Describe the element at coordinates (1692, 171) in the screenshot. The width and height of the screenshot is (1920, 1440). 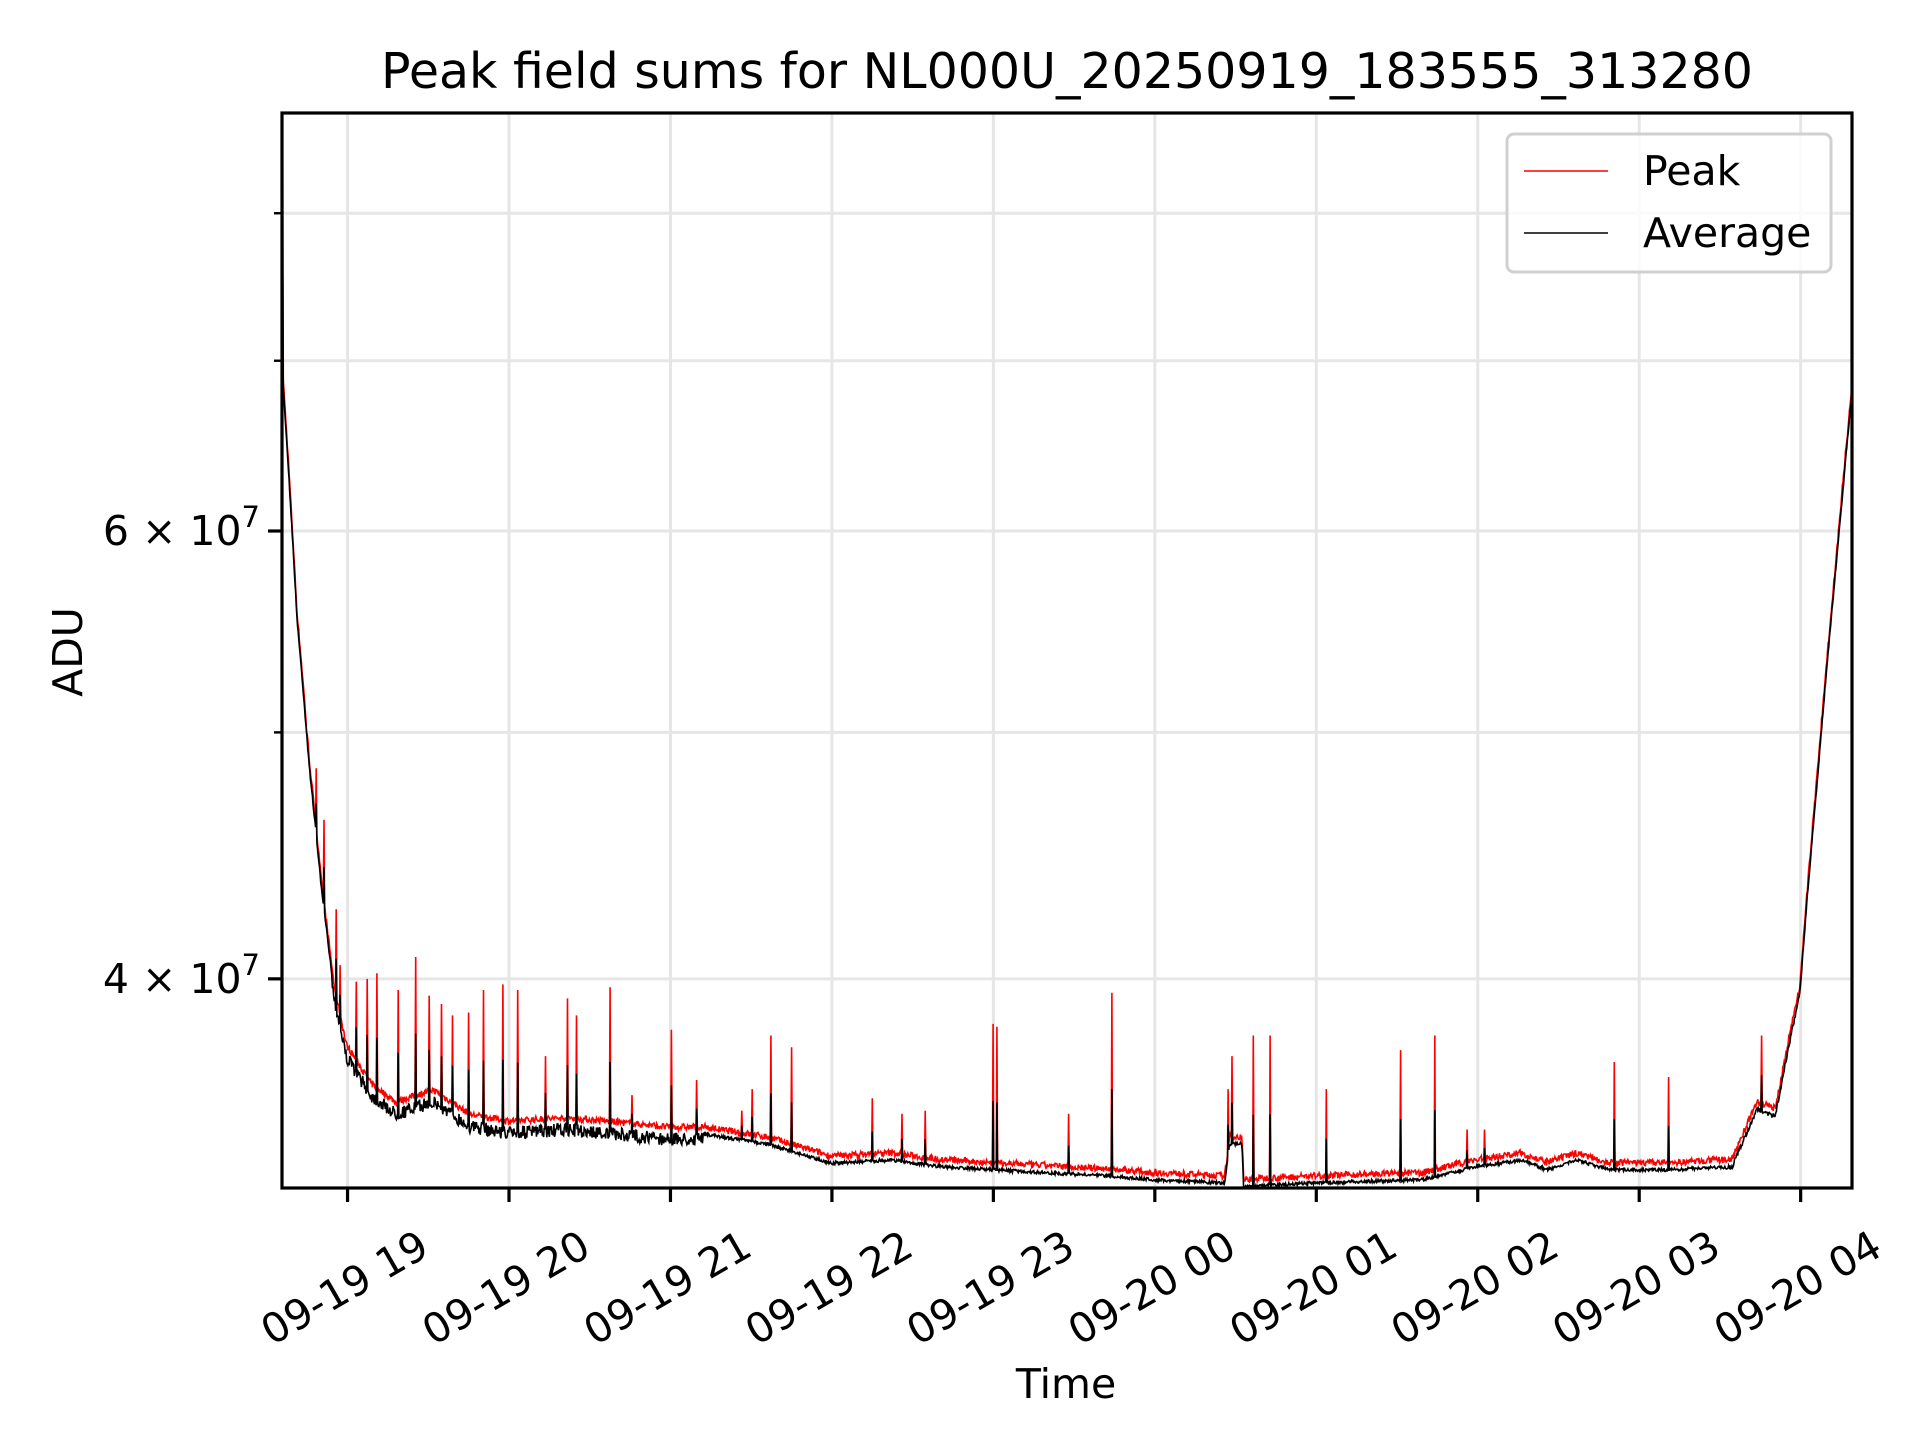
I see `legend-peak-label: Peak` at that location.